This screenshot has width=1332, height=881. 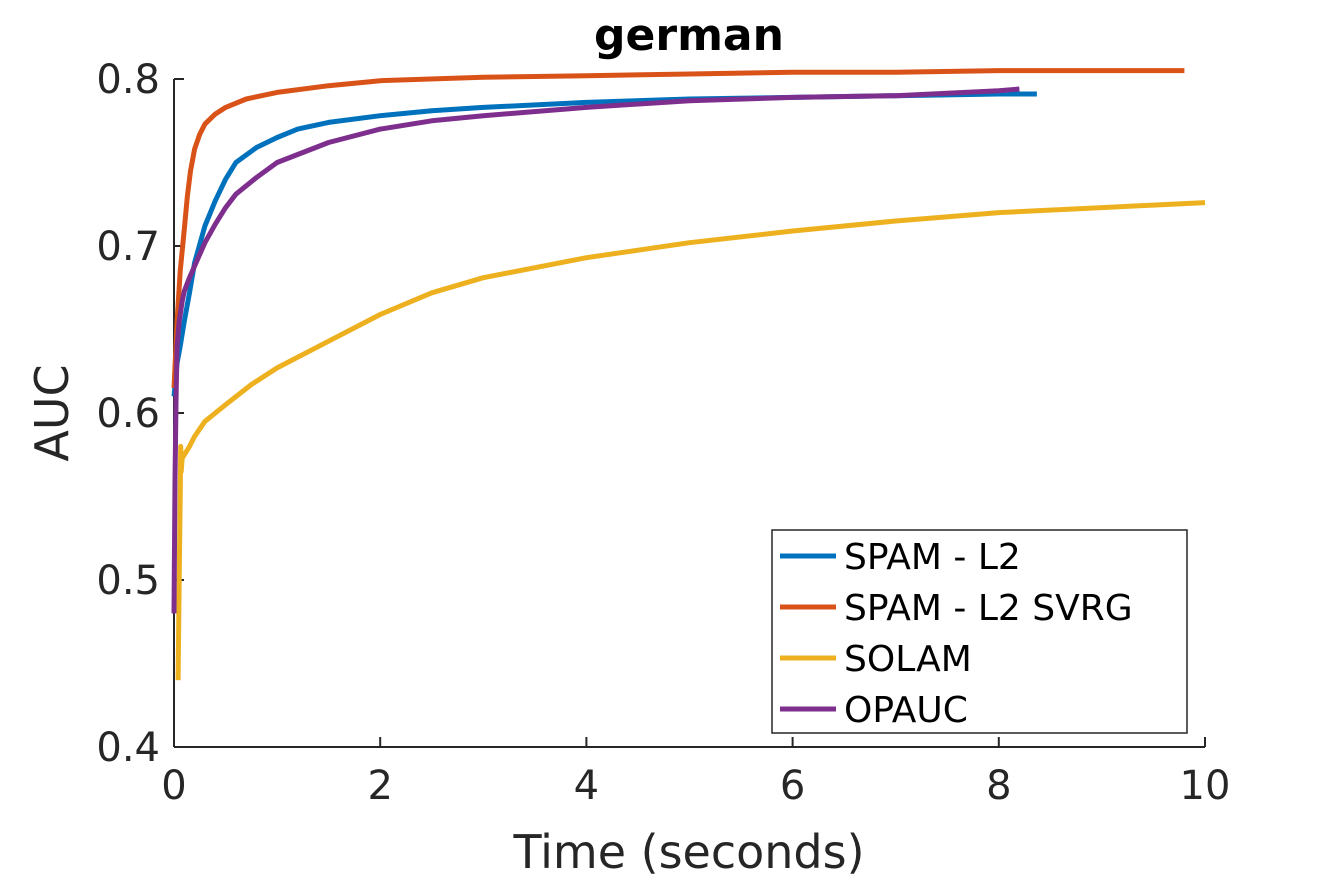 What do you see at coordinates (688, 852) in the screenshot?
I see `x-axis-label: Time (seconds)` at bounding box center [688, 852].